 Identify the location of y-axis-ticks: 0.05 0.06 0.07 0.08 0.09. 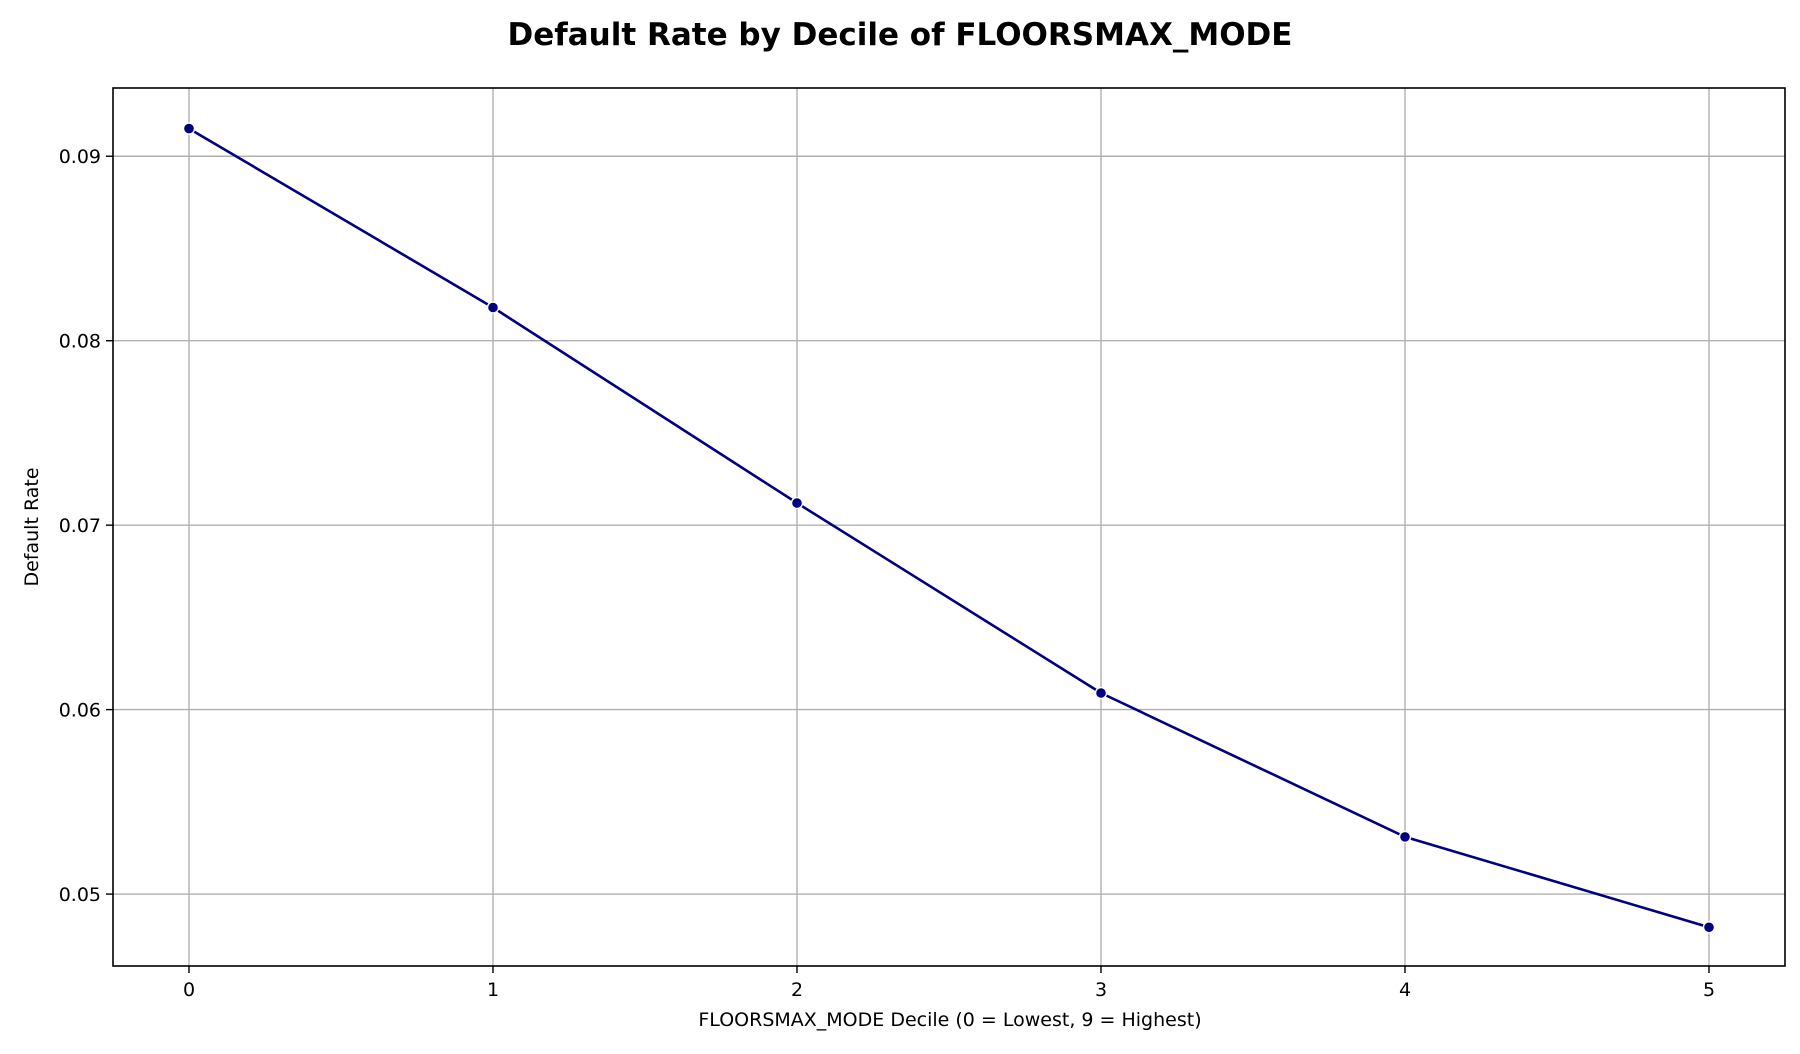
(86, 526).